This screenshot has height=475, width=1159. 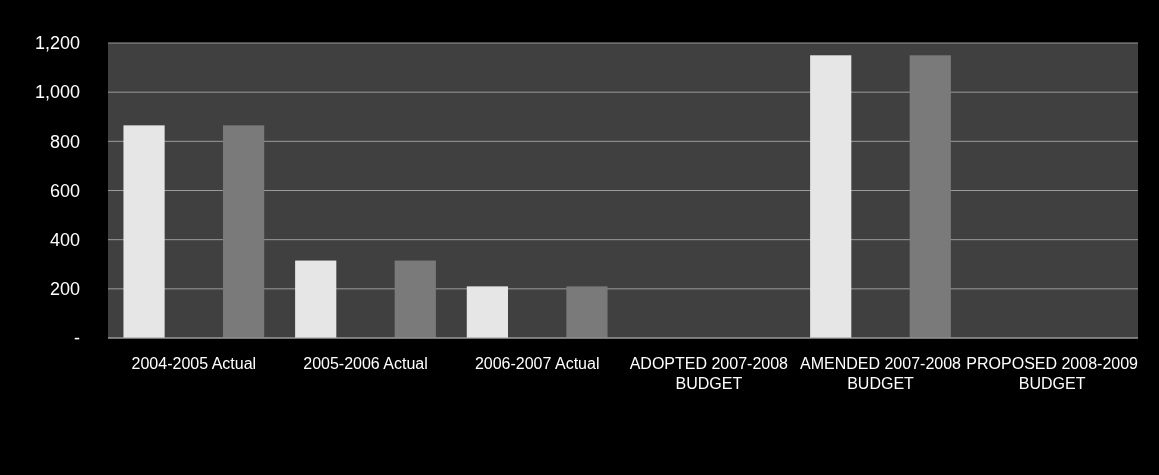 I want to click on y-tick-label: 200, so click(x=64, y=289).